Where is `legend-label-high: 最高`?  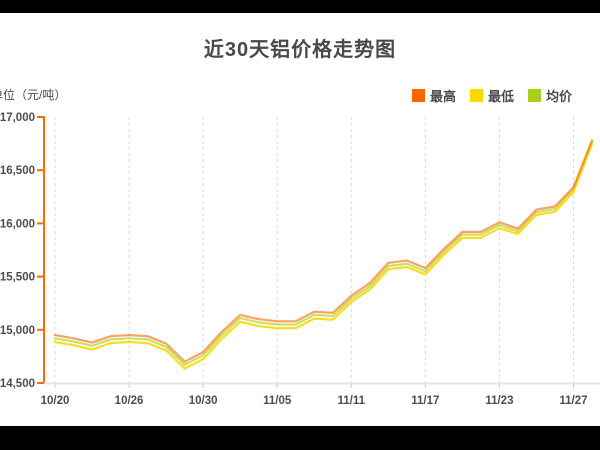
legend-label-high: 最高 is located at coordinates (442, 96).